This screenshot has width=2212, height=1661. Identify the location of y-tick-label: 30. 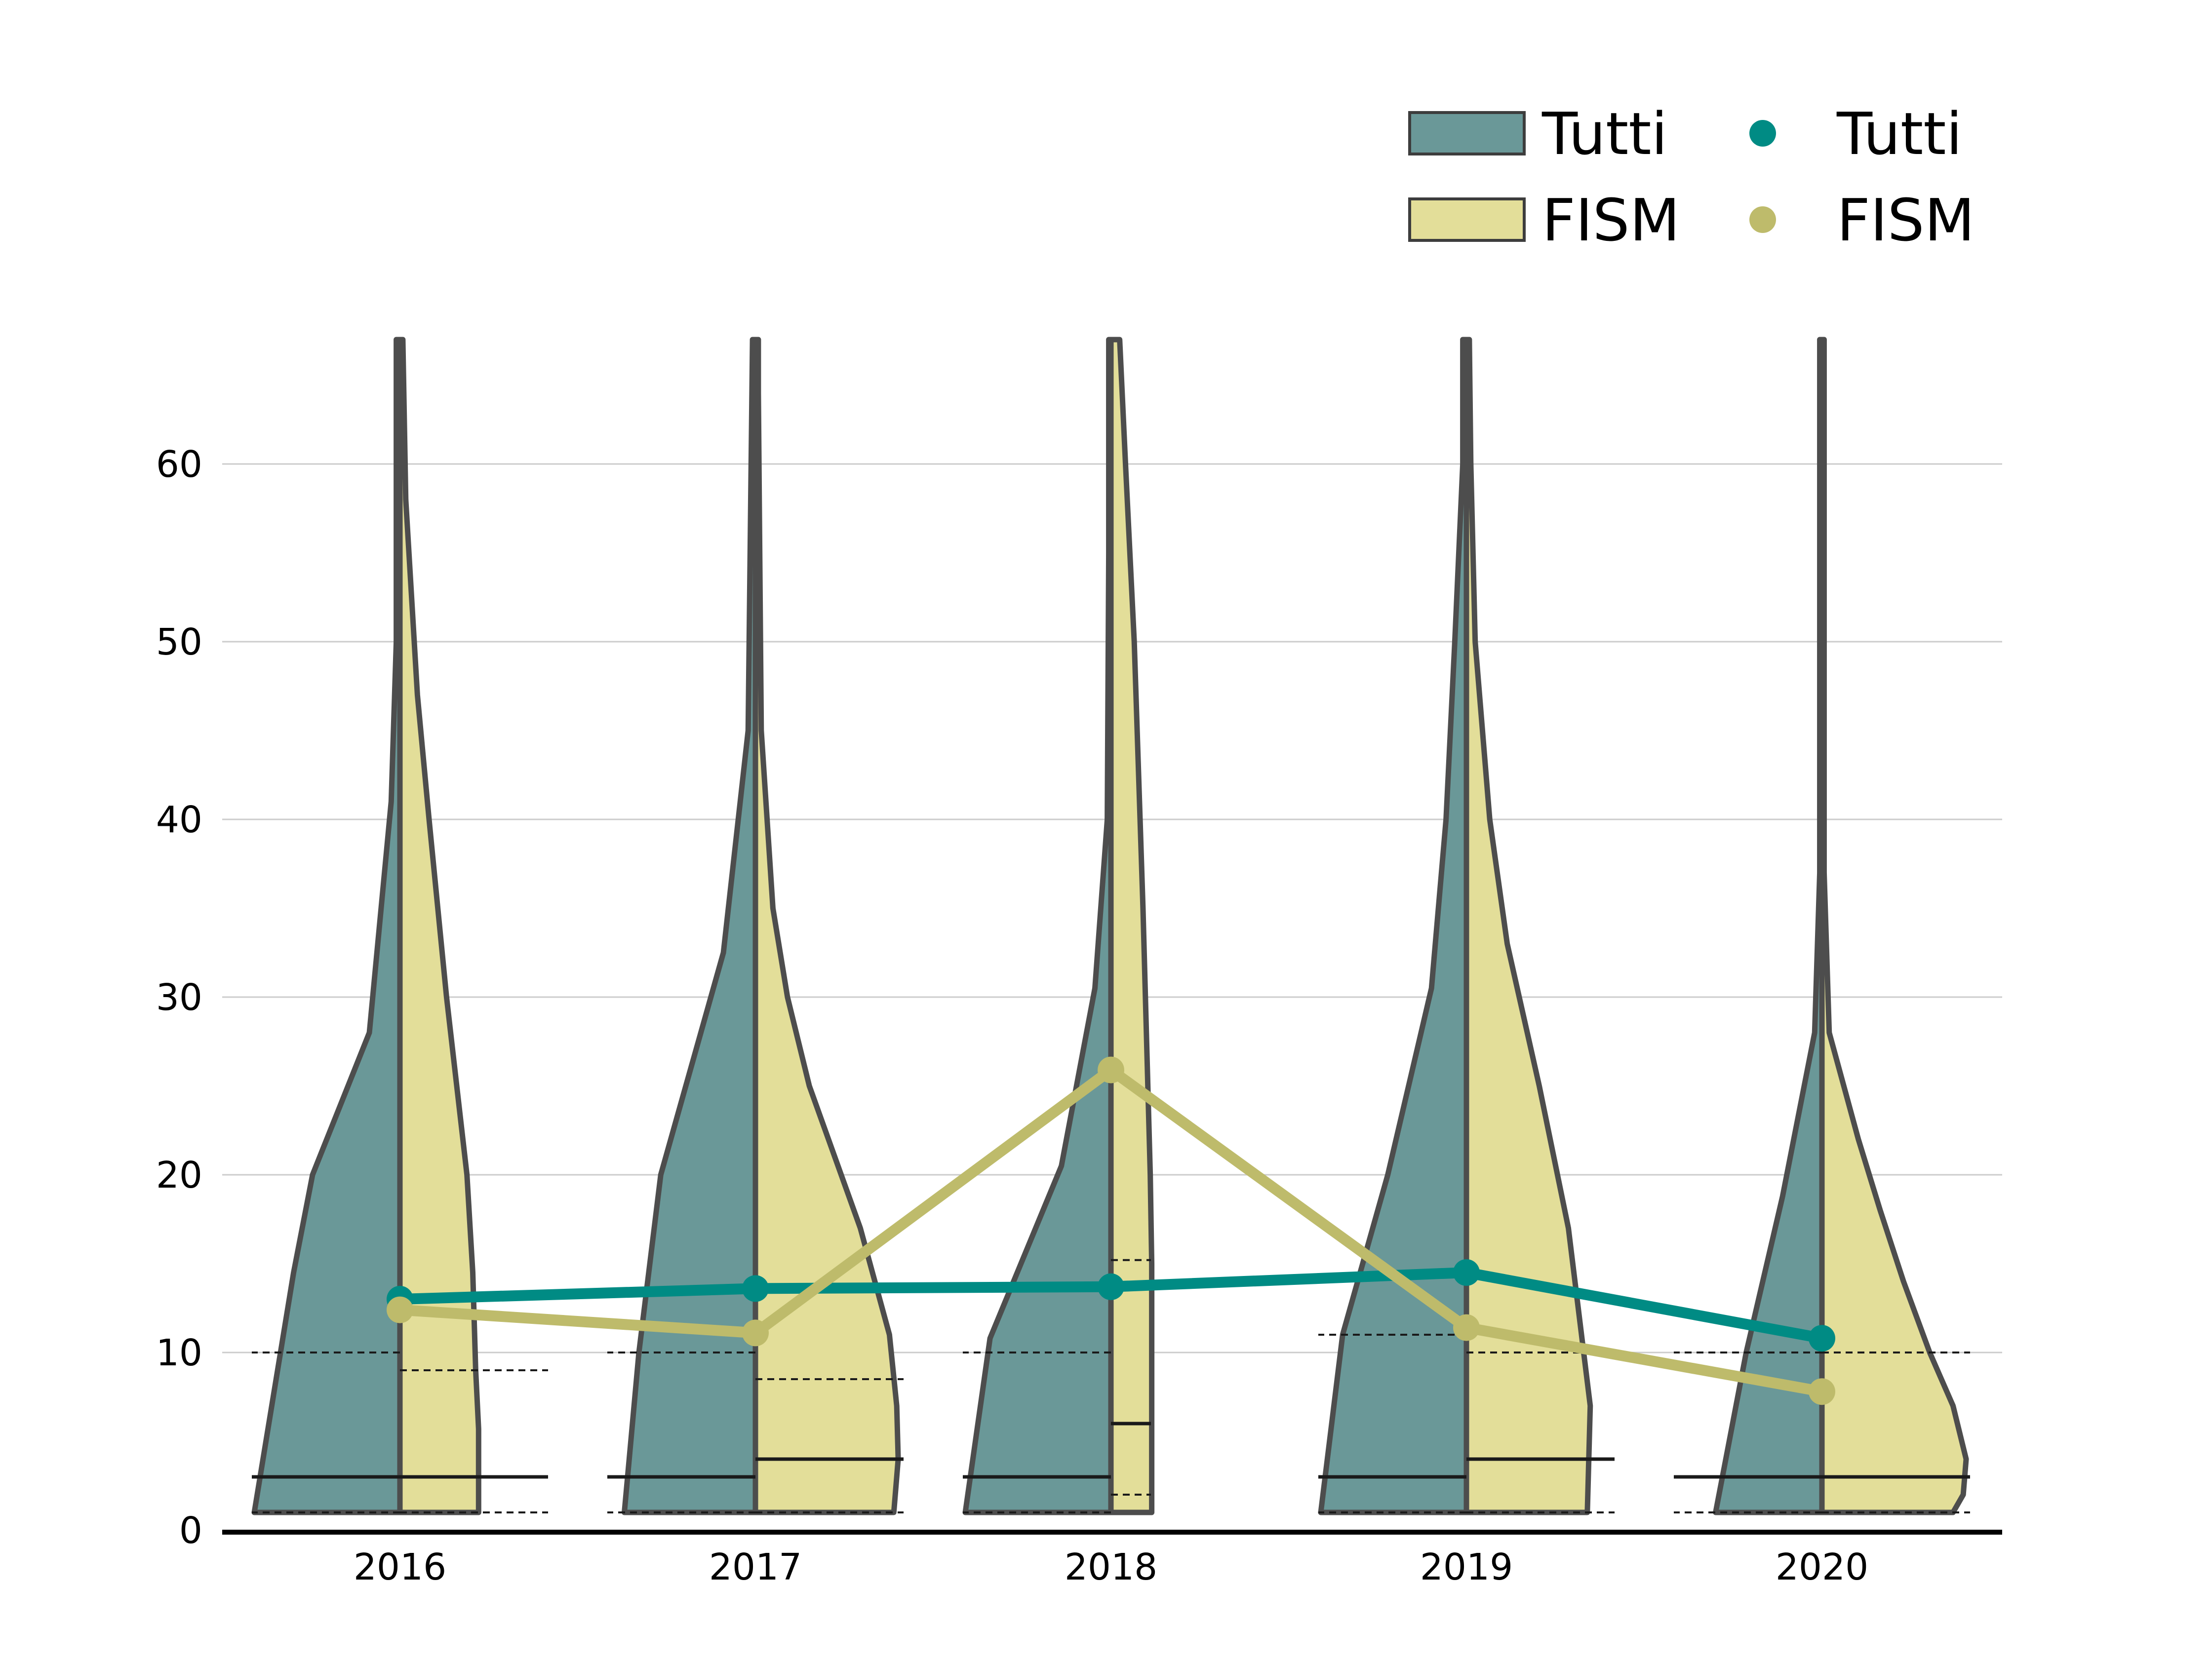
(179, 997).